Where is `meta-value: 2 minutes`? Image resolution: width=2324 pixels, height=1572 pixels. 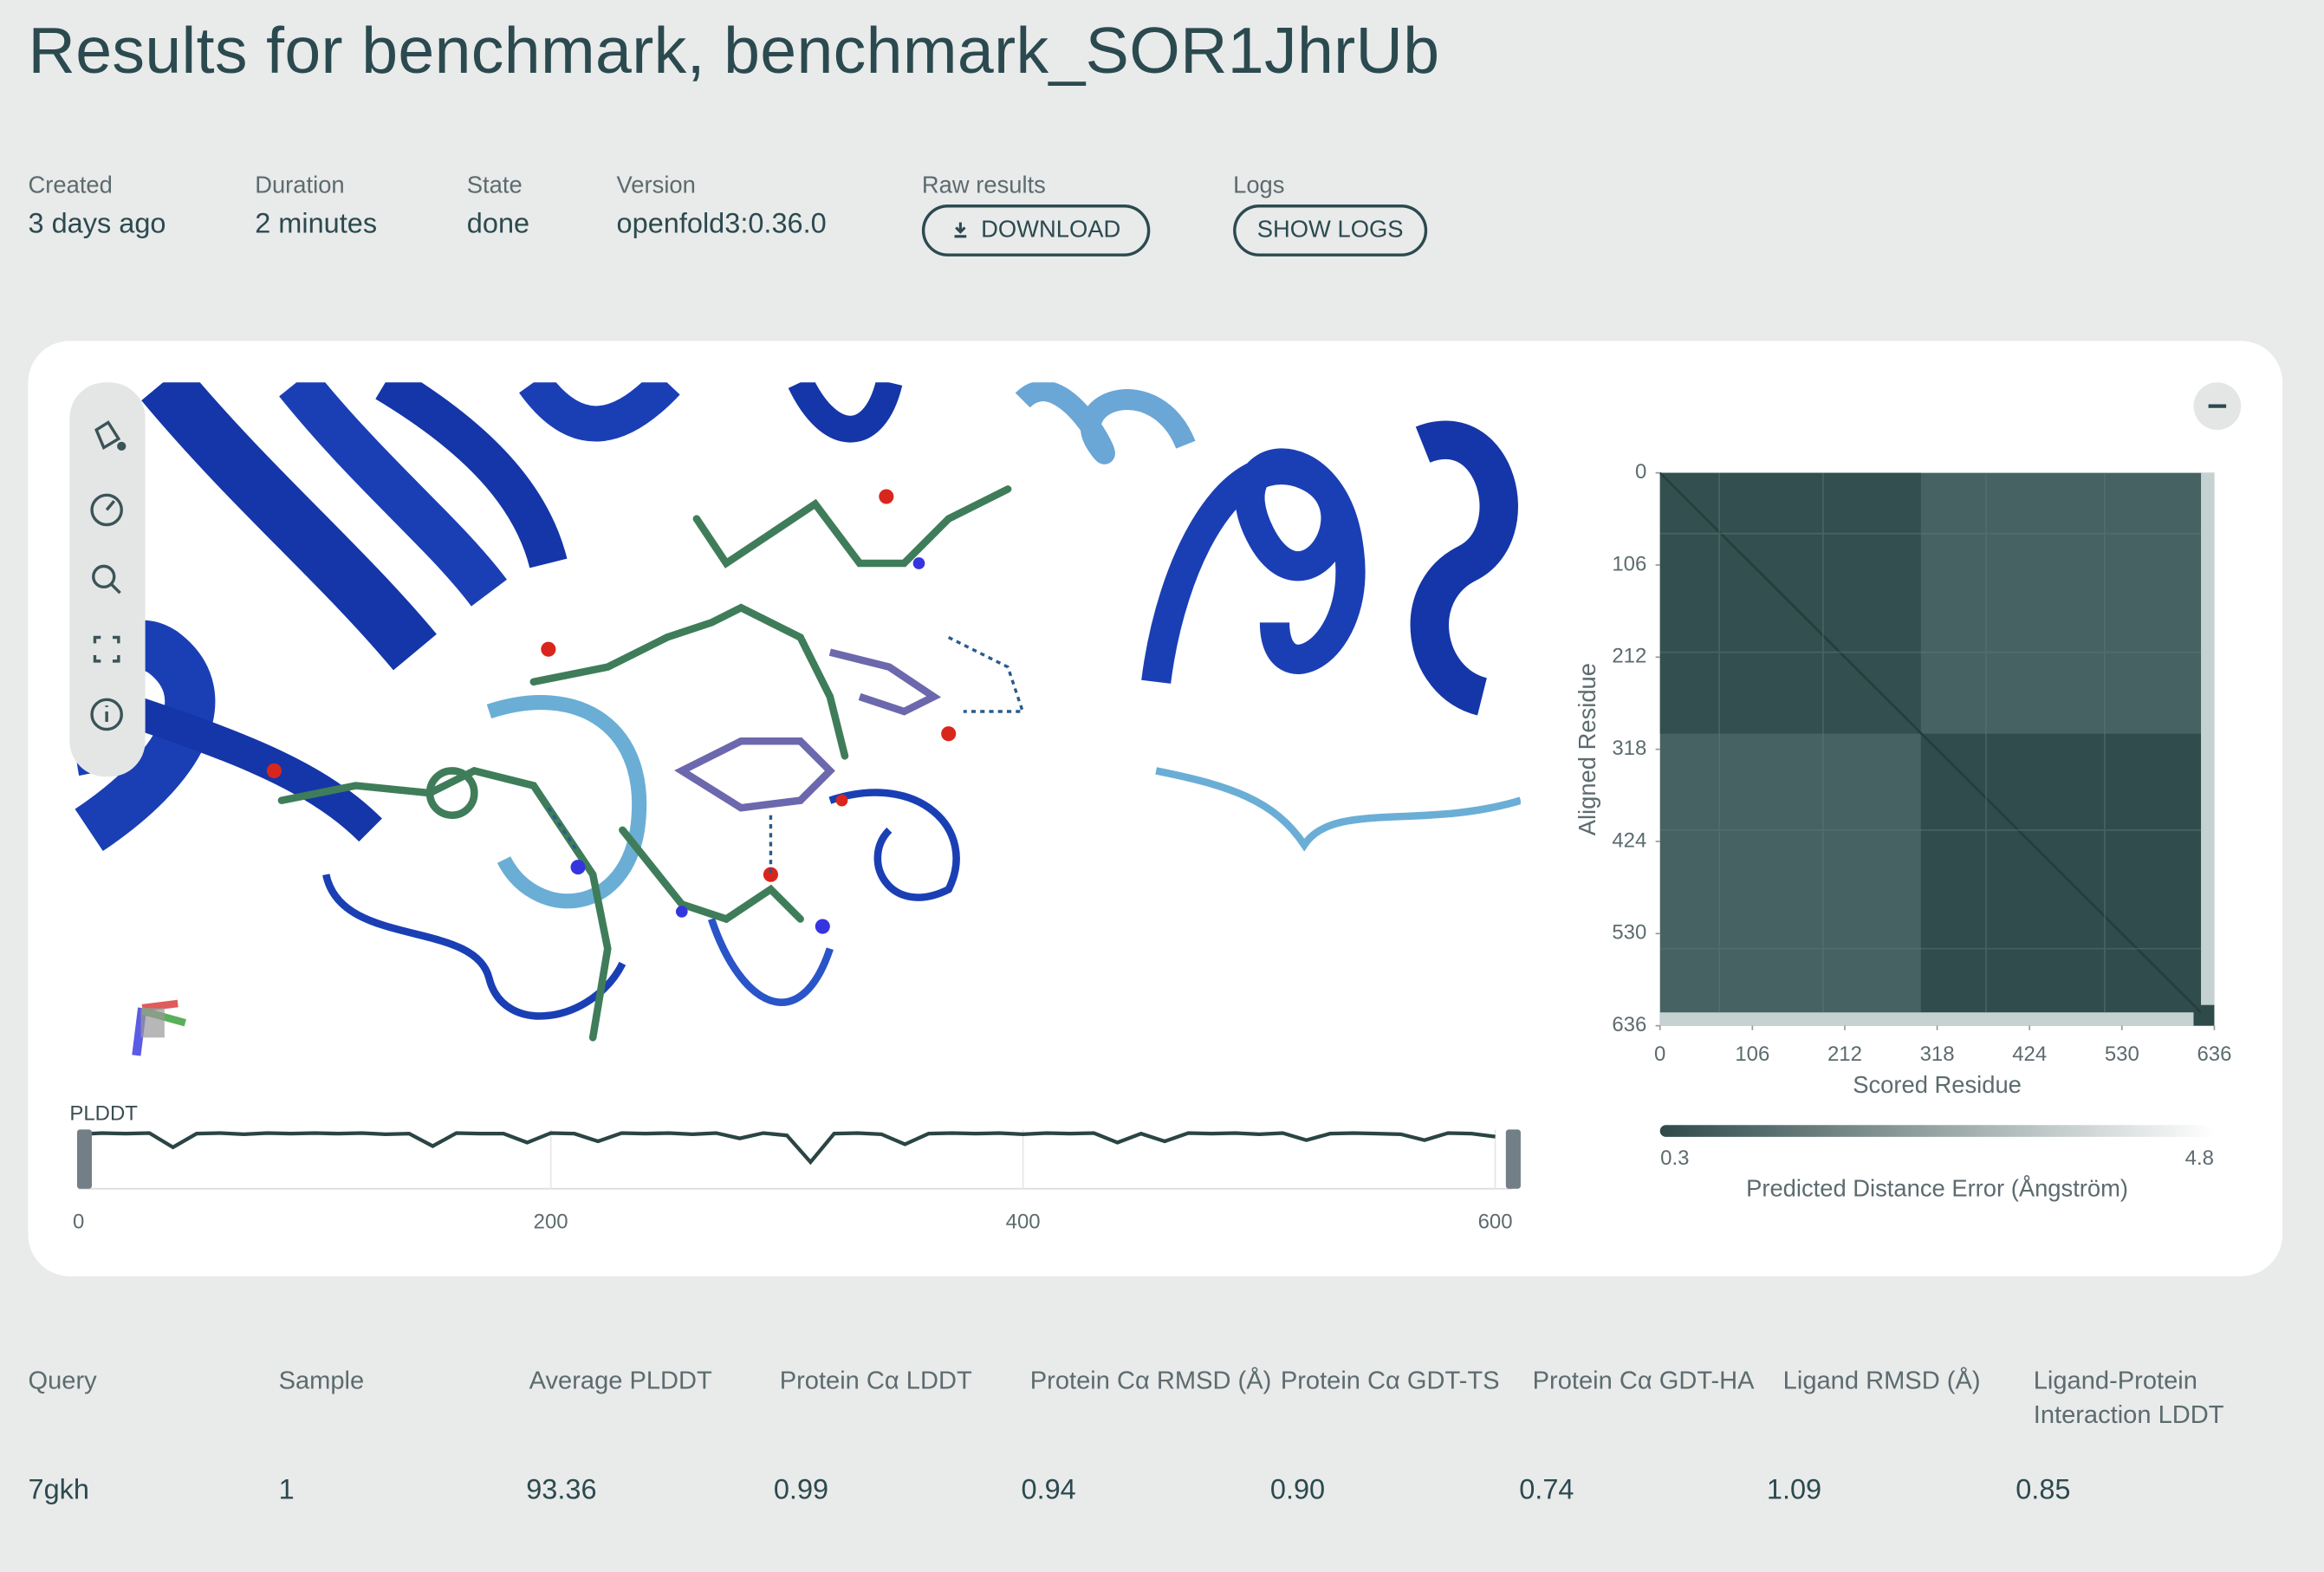
meta-value: 2 minutes is located at coordinates (316, 225).